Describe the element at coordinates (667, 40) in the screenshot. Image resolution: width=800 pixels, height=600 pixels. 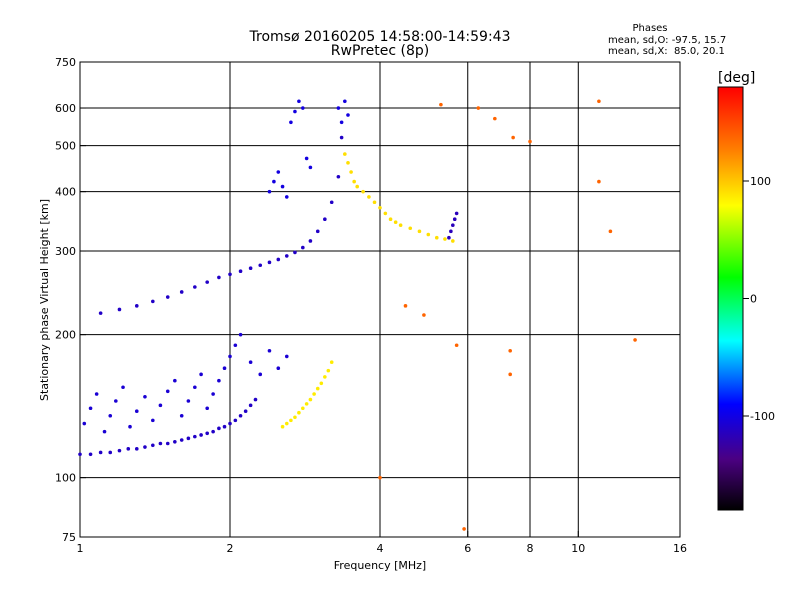
I see `stats-line-o: mean, sd,O: -97.5, 15.7` at that location.